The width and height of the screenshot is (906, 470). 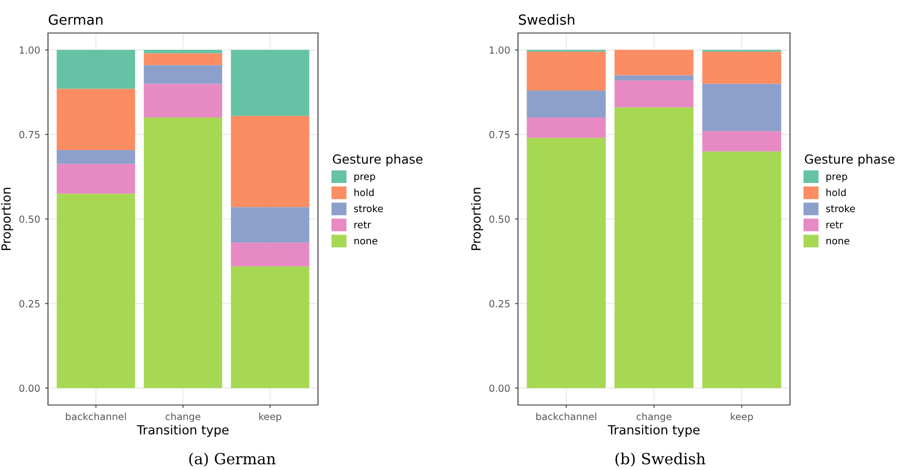 I want to click on text: (b) Swedish, so click(x=660, y=459).